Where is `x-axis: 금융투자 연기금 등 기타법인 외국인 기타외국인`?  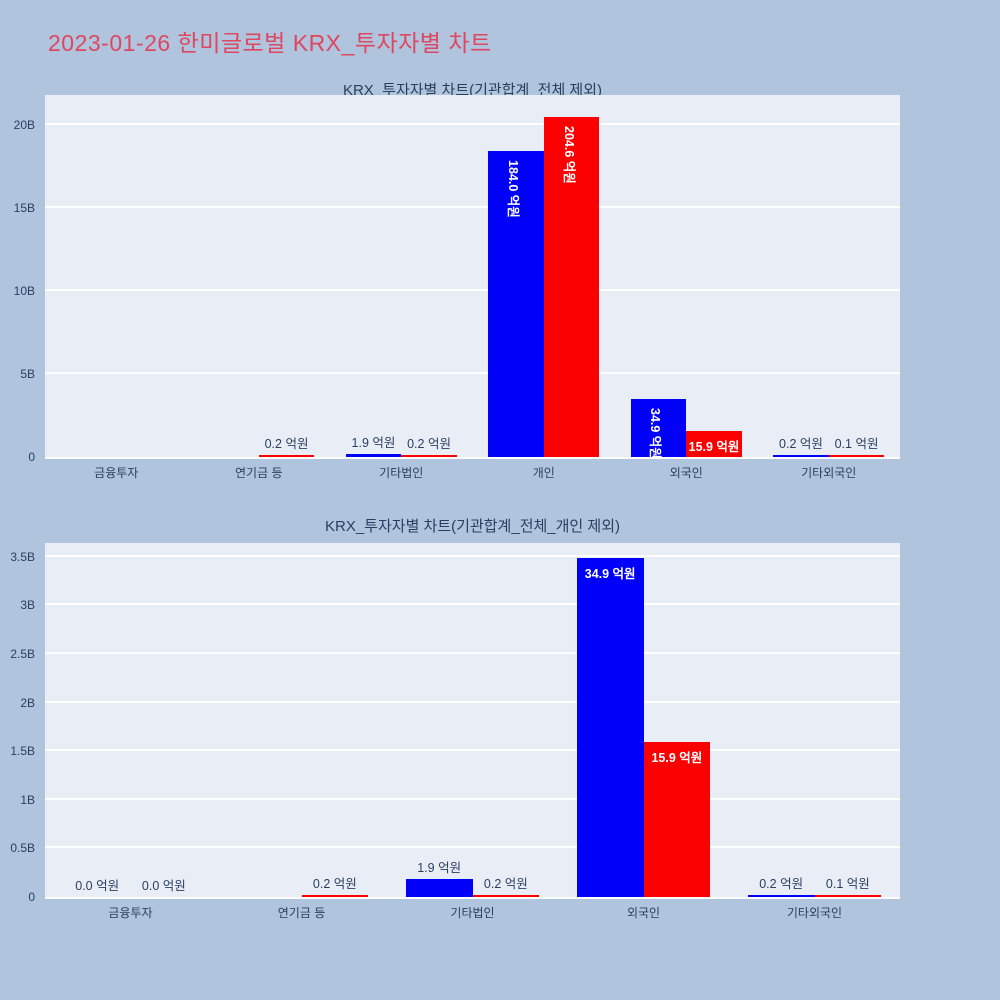 x-axis: 금융투자 연기금 등 기타법인 외국인 기타외국인 is located at coordinates (472, 912).